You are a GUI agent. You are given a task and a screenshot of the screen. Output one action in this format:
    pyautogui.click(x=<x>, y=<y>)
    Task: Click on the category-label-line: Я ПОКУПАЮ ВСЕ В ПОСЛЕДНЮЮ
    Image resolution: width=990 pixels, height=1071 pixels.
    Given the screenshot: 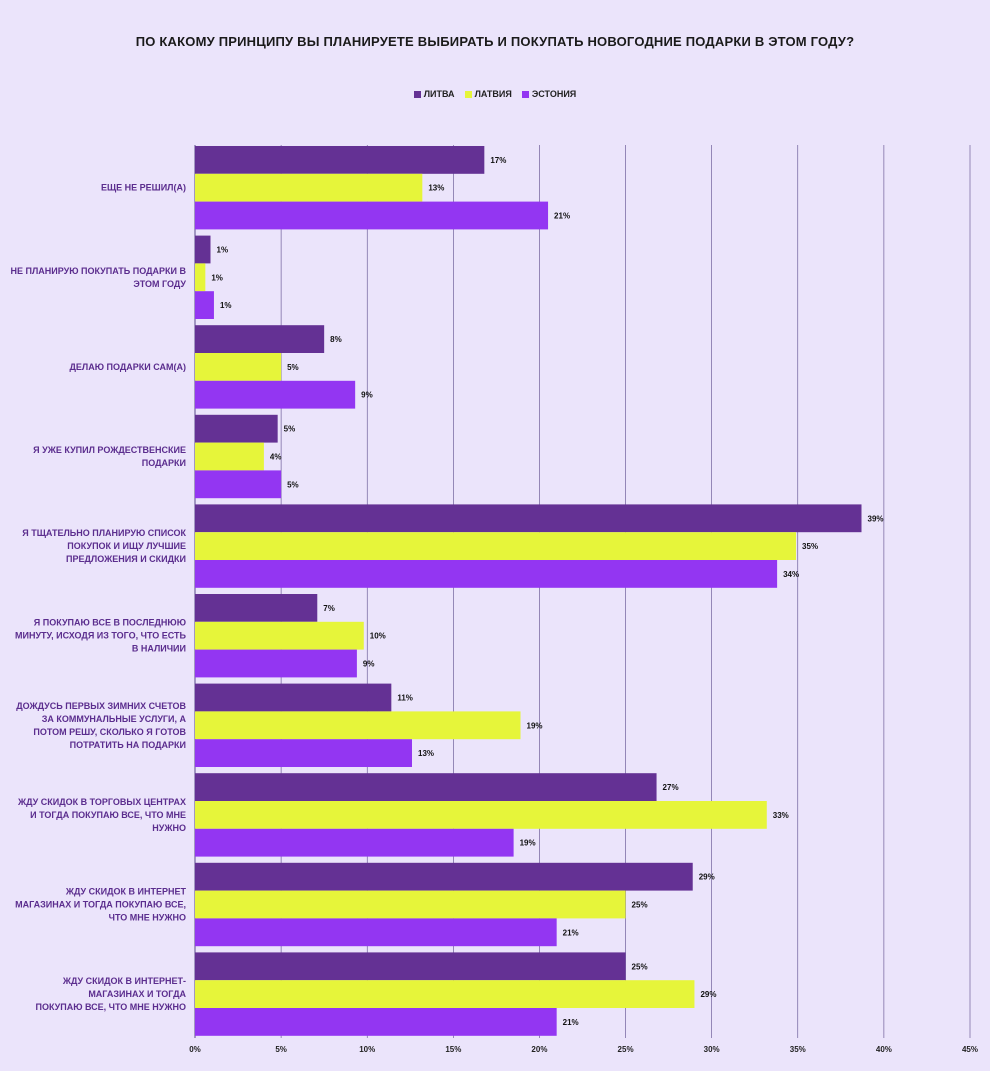 What is the action you would take?
    pyautogui.click(x=110, y=623)
    